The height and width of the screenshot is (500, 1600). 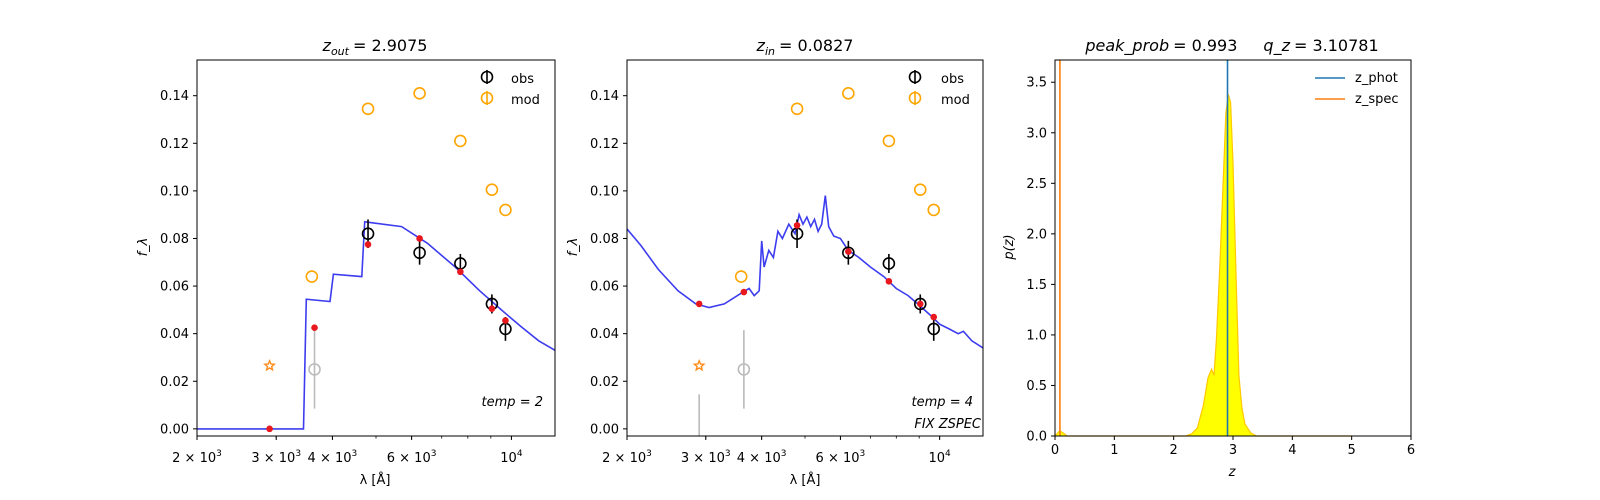 What do you see at coordinates (340, 51) in the screenshot?
I see `title-subscript: out` at bounding box center [340, 51].